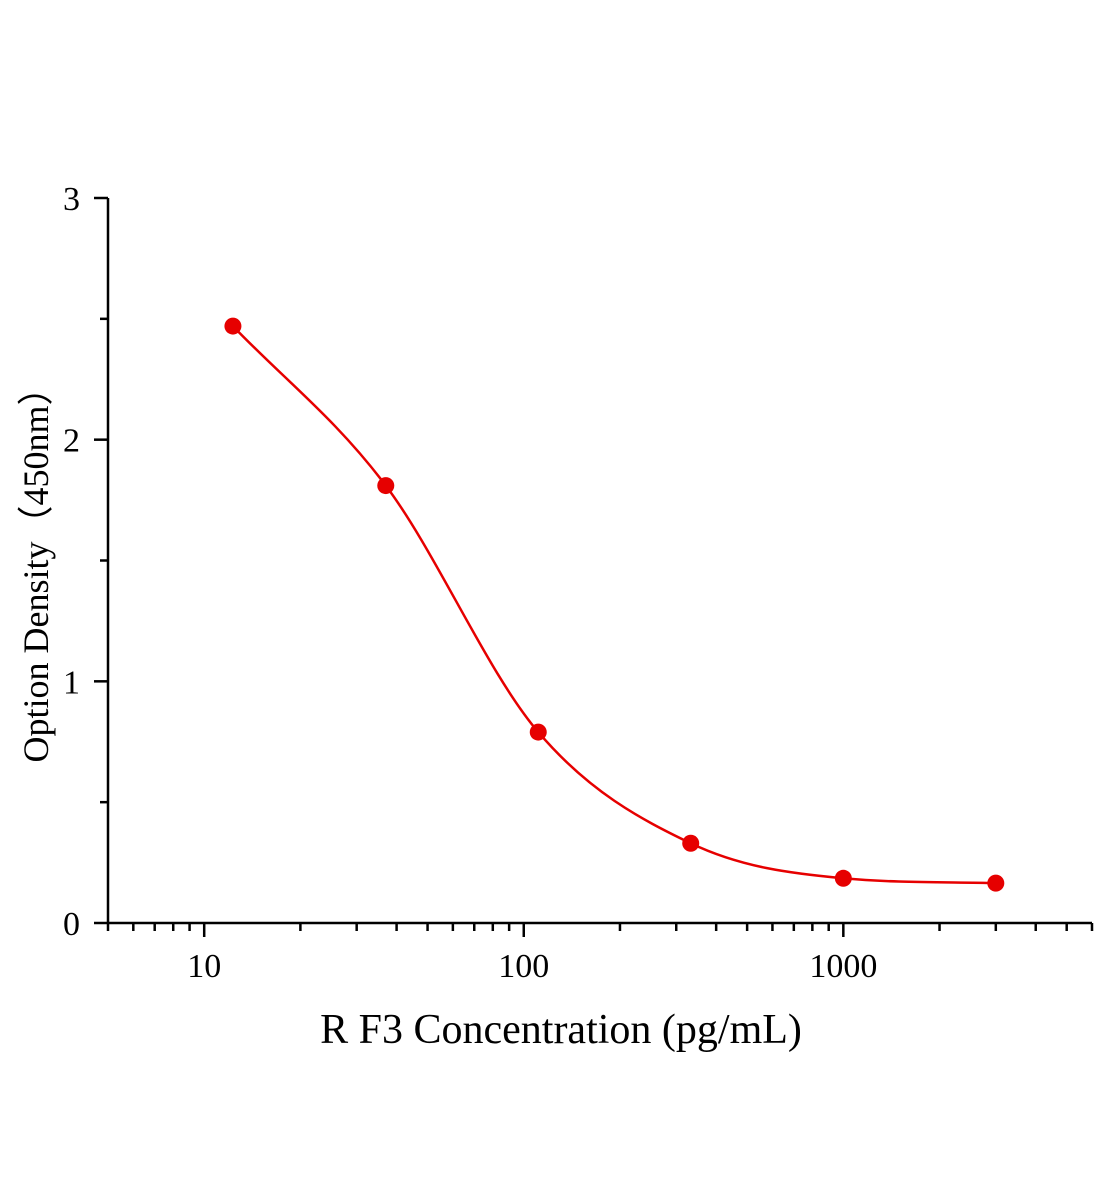 This screenshot has height=1200, width=1104. I want to click on y-tick-label: 1, so click(71, 682).